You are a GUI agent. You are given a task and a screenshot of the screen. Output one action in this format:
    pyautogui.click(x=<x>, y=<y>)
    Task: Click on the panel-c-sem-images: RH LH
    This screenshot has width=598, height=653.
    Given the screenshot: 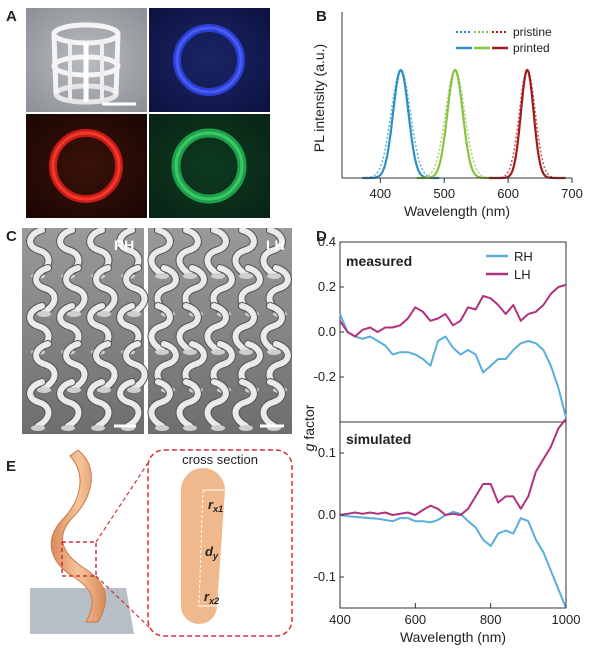 What is the action you would take?
    pyautogui.click(x=157, y=331)
    